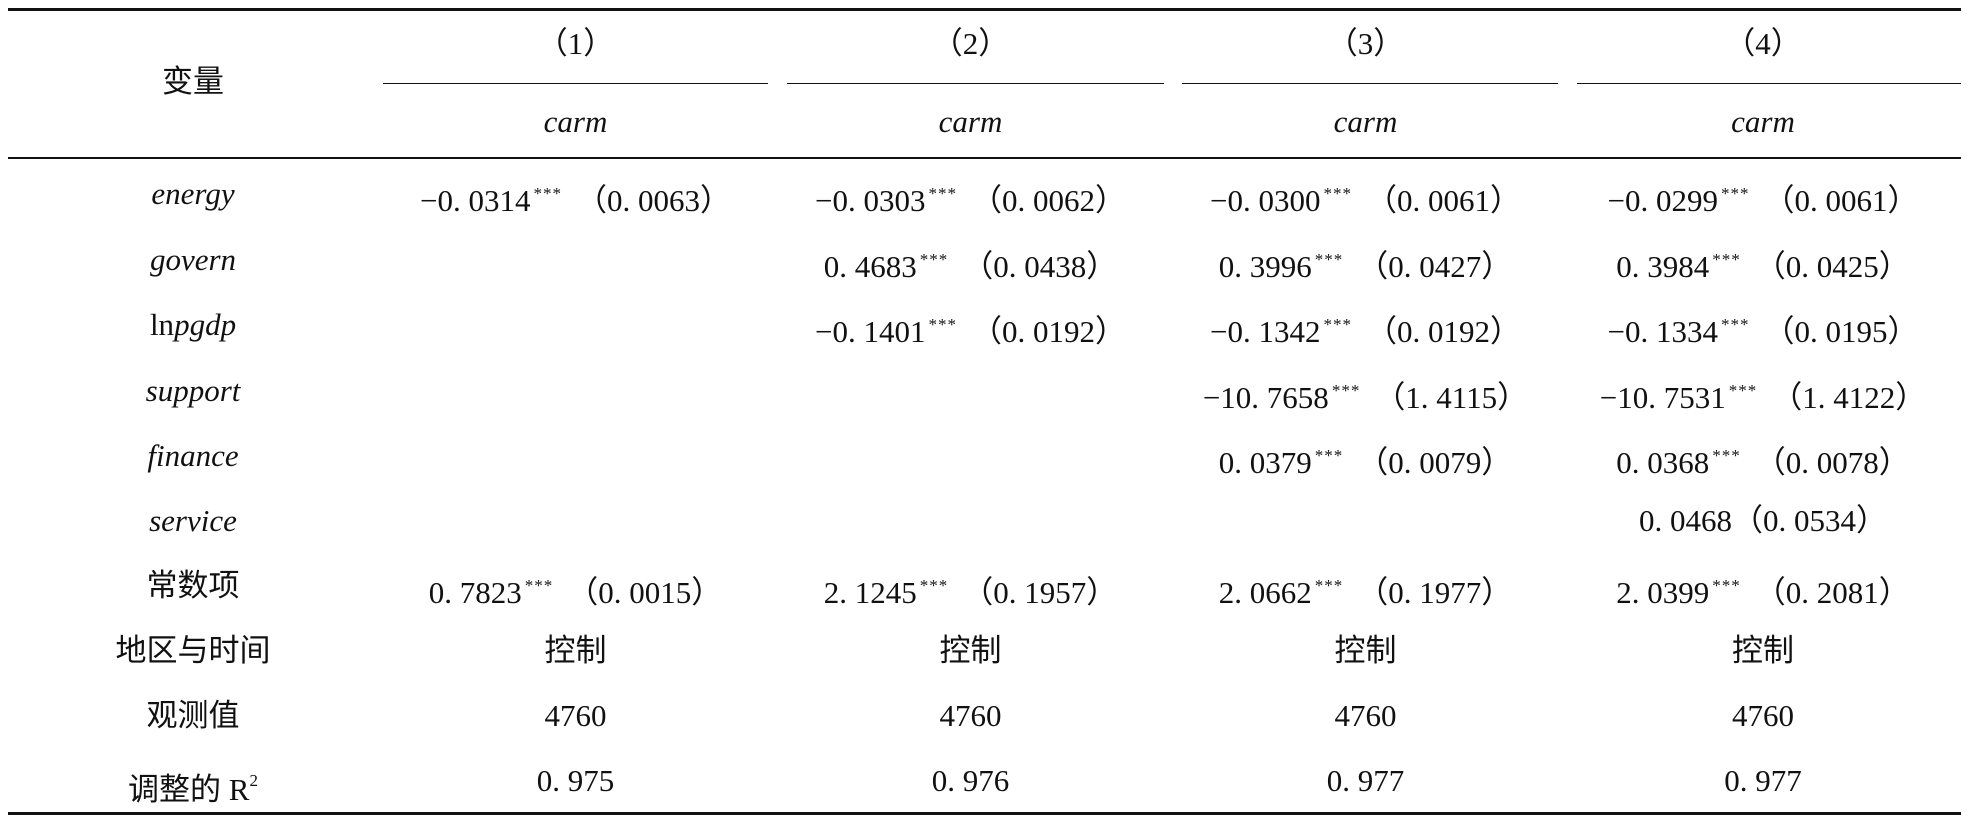  I want to click on coefficient-value: −0. 0300, so click(1265, 200).